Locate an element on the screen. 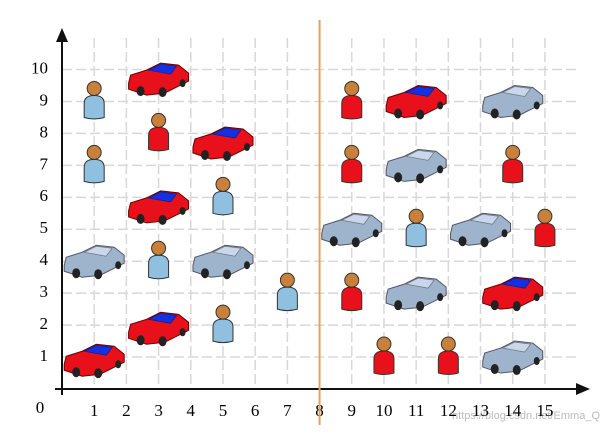 The height and width of the screenshot is (435, 605). y-tick-label: 2 is located at coordinates (44, 323).